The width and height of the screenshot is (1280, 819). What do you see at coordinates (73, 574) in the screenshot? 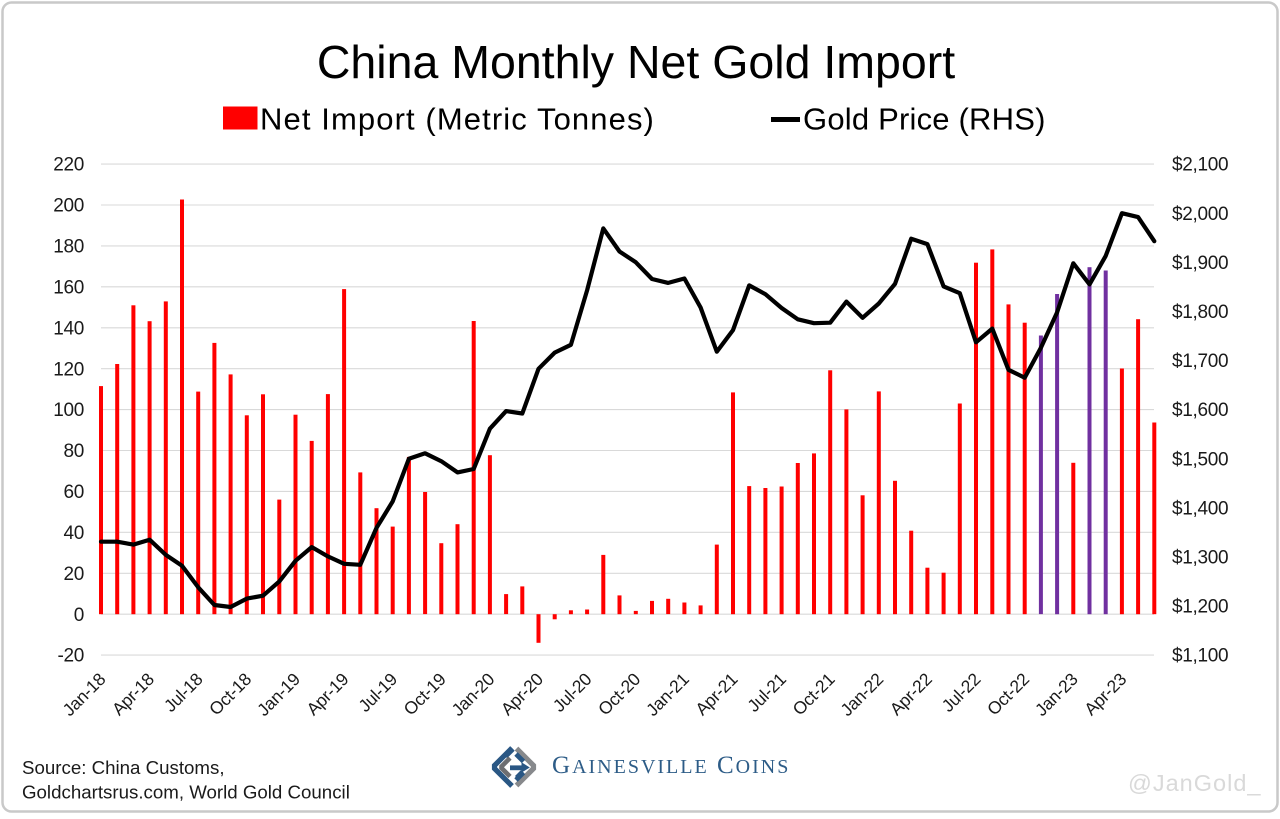
I see `svg-text: 20` at bounding box center [73, 574].